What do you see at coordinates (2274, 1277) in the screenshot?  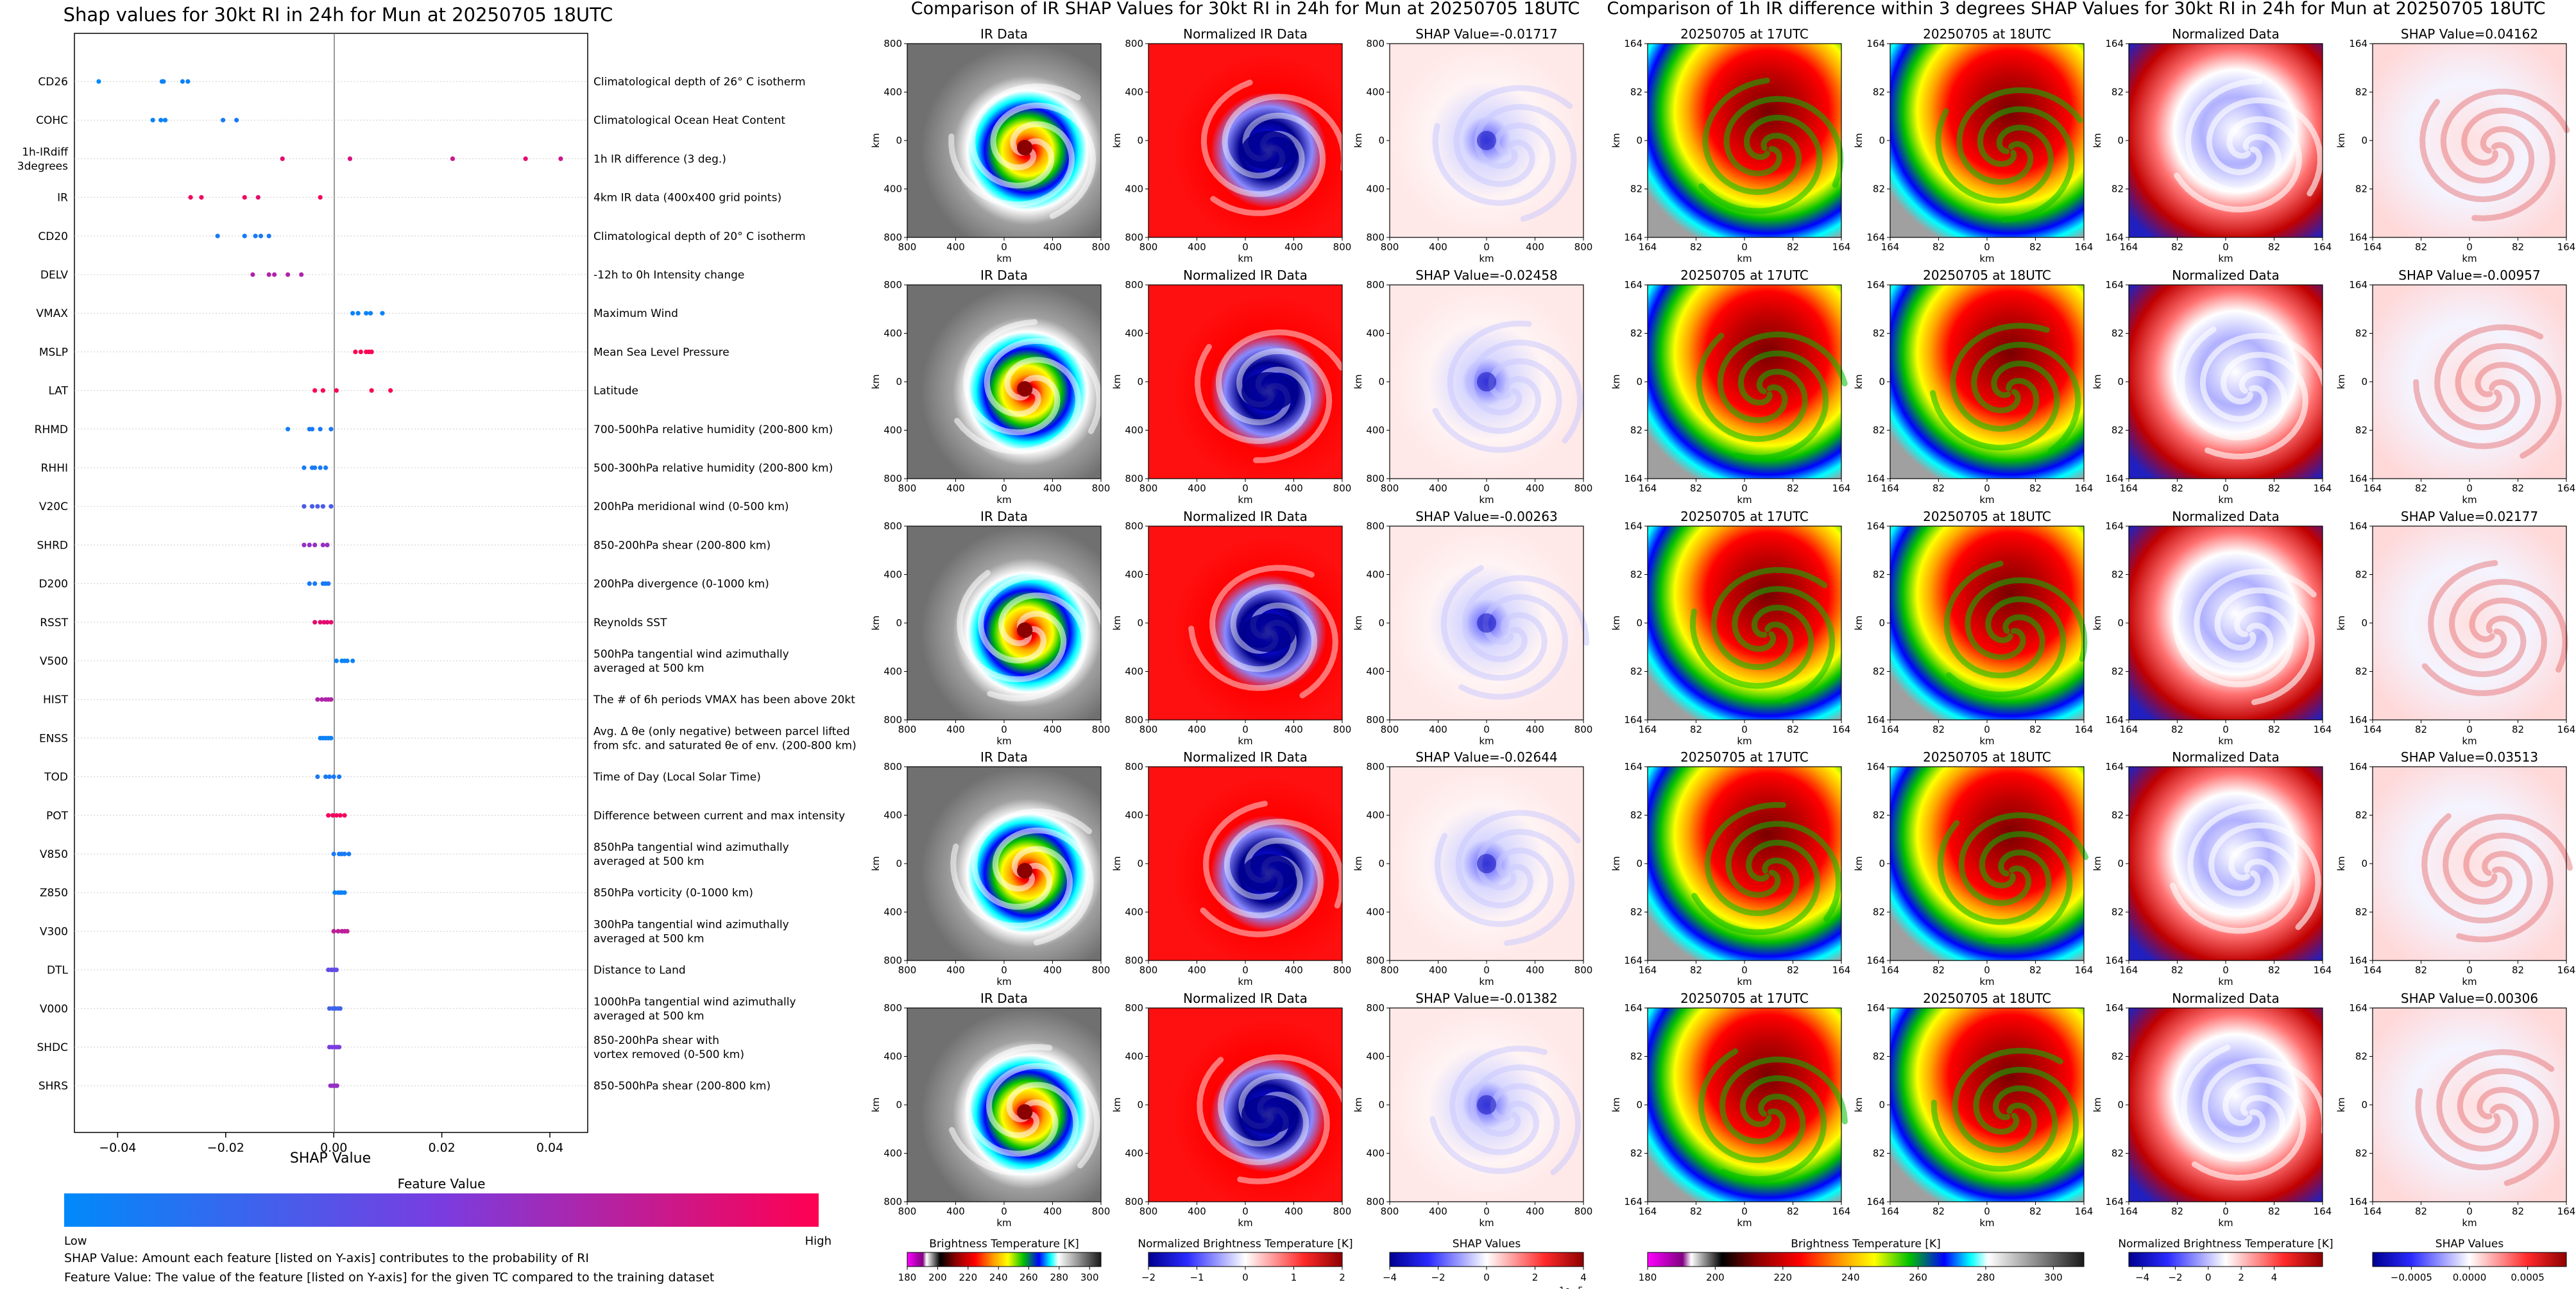 I see `colorbar-tick-label: 4` at bounding box center [2274, 1277].